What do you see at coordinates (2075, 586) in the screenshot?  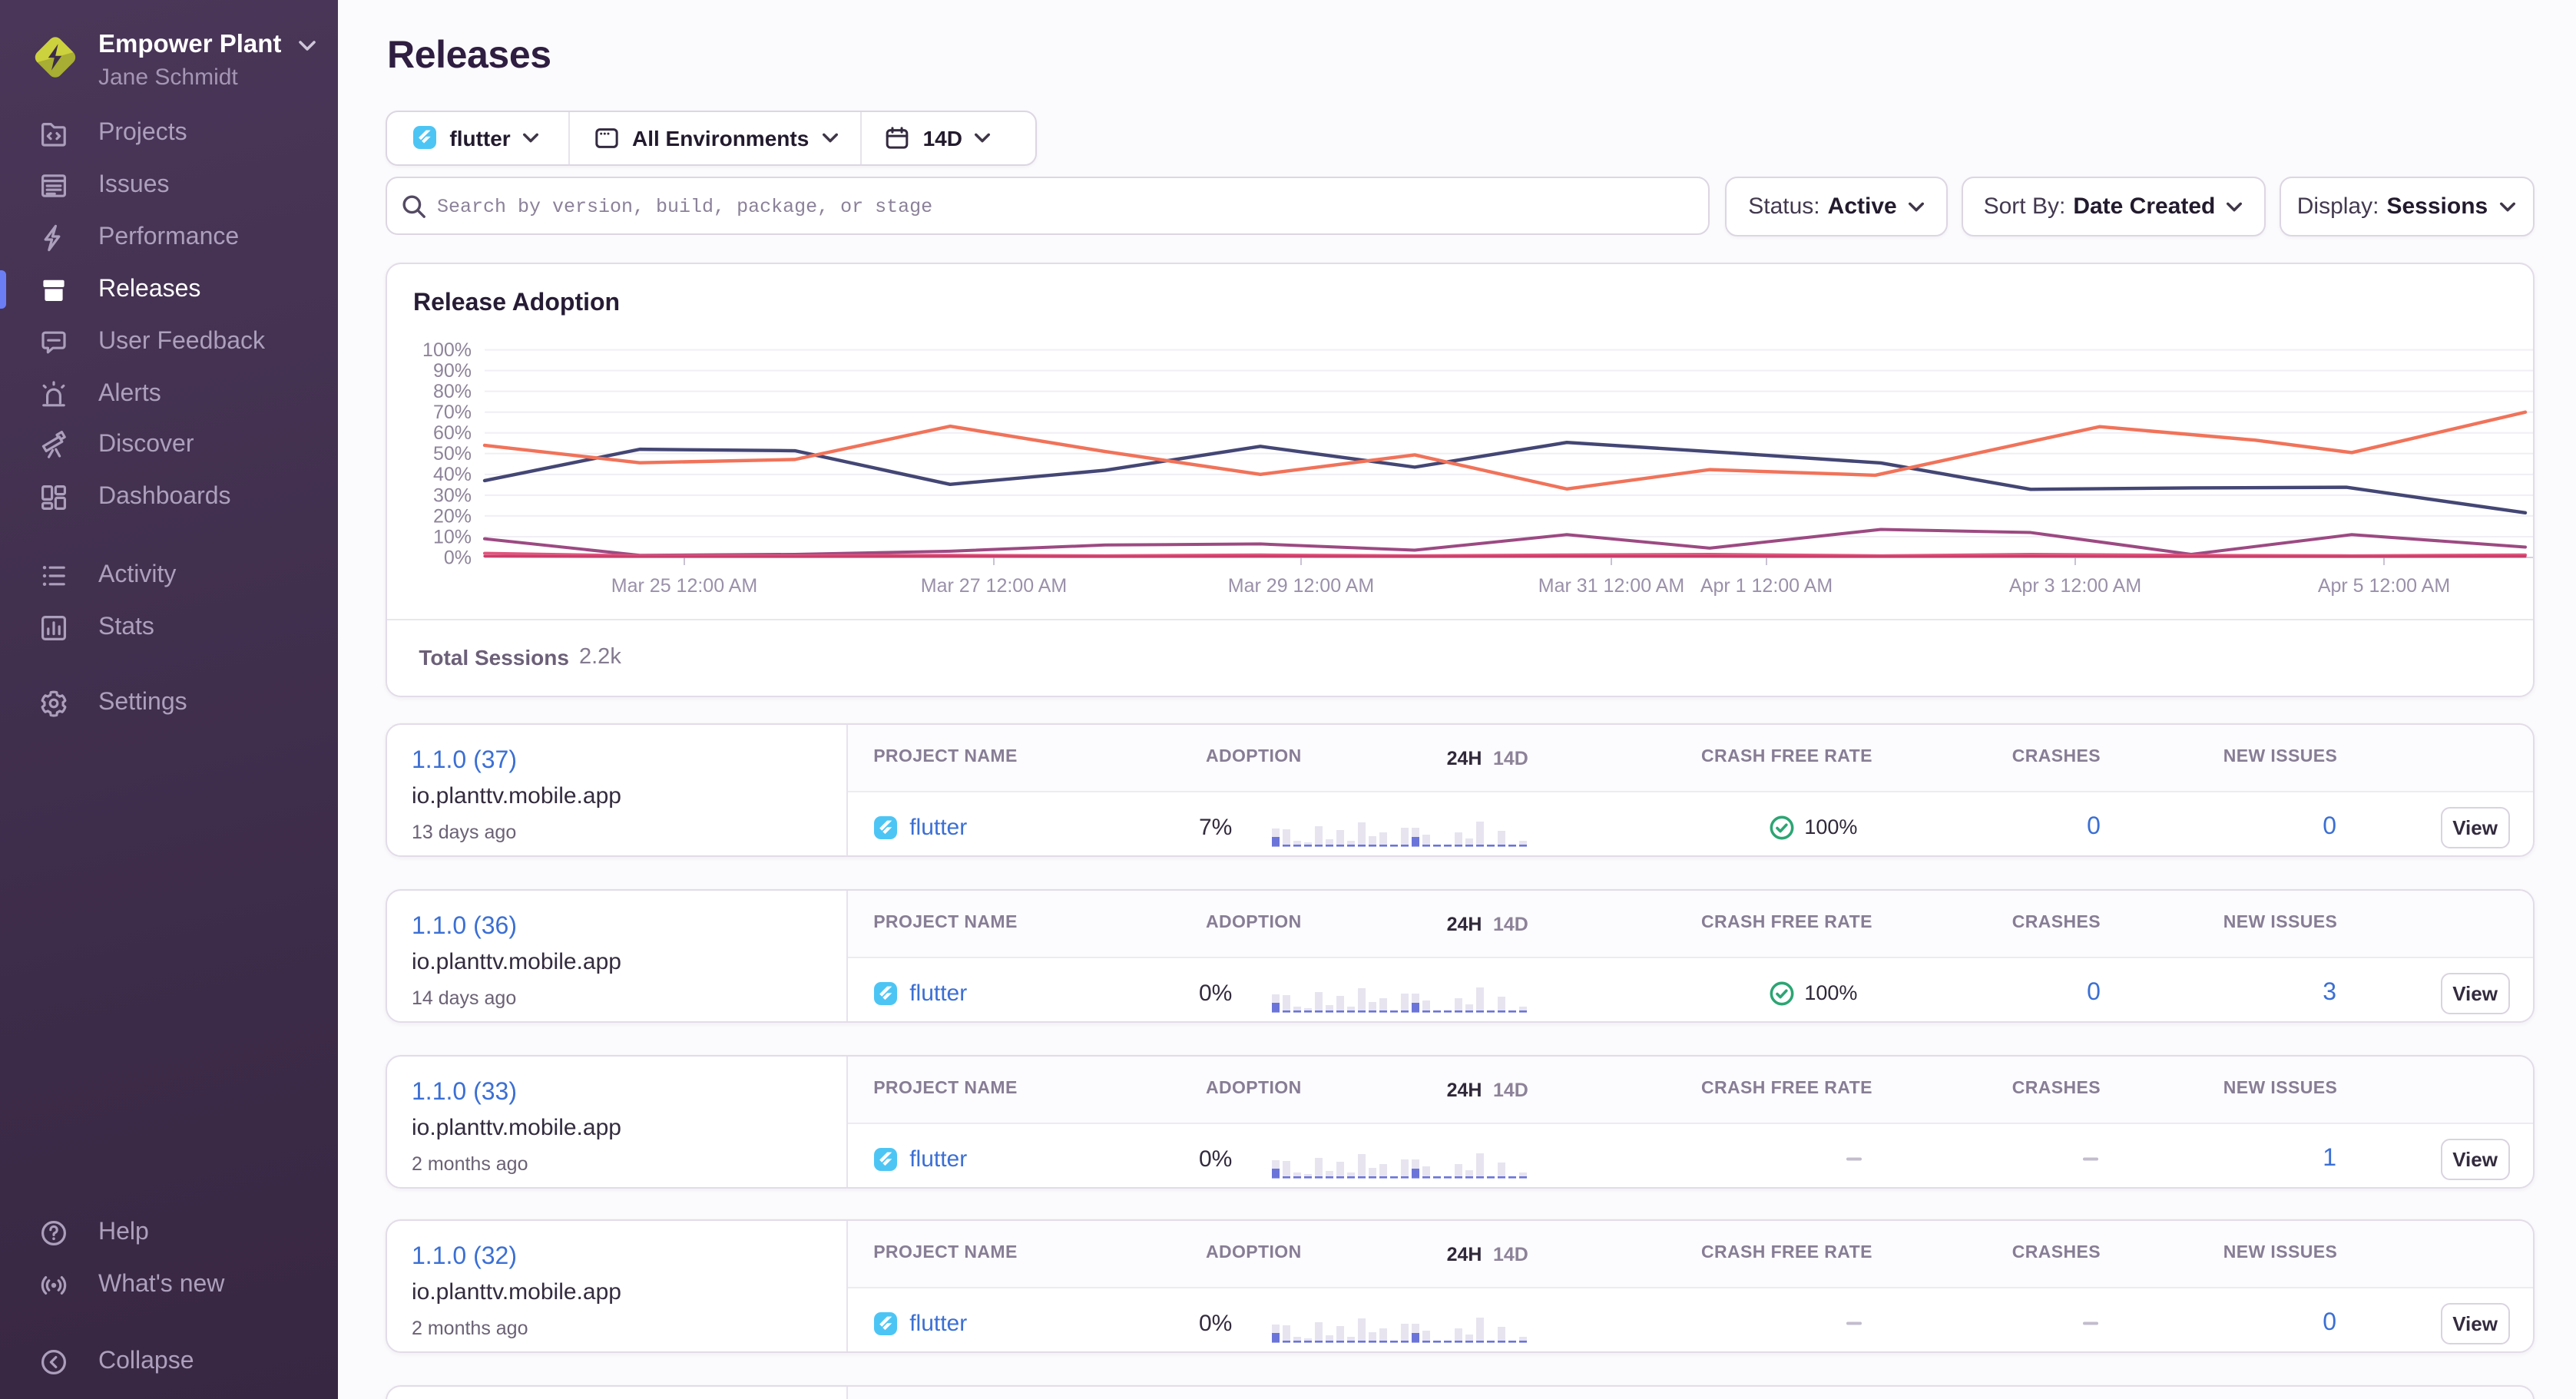 I see `svg-text: Apr 3 12:00 AM` at bounding box center [2075, 586].